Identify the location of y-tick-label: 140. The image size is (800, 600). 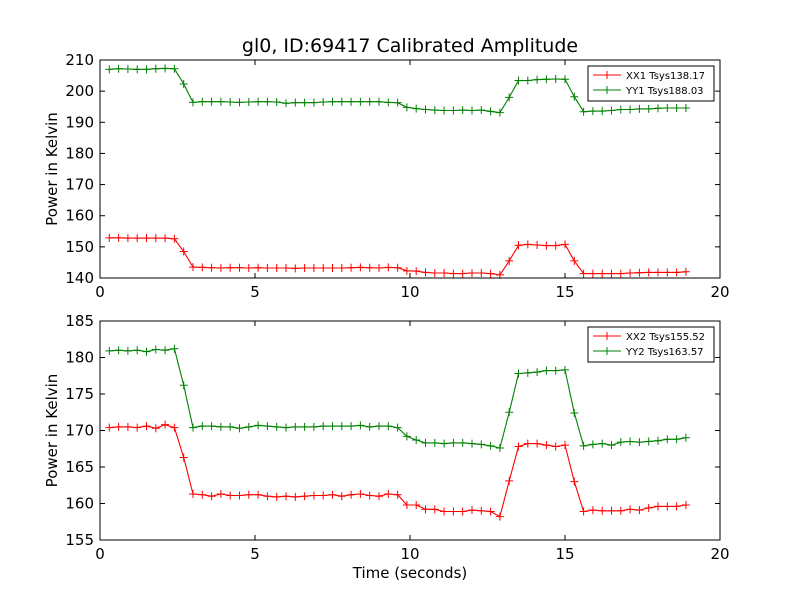
(79, 278).